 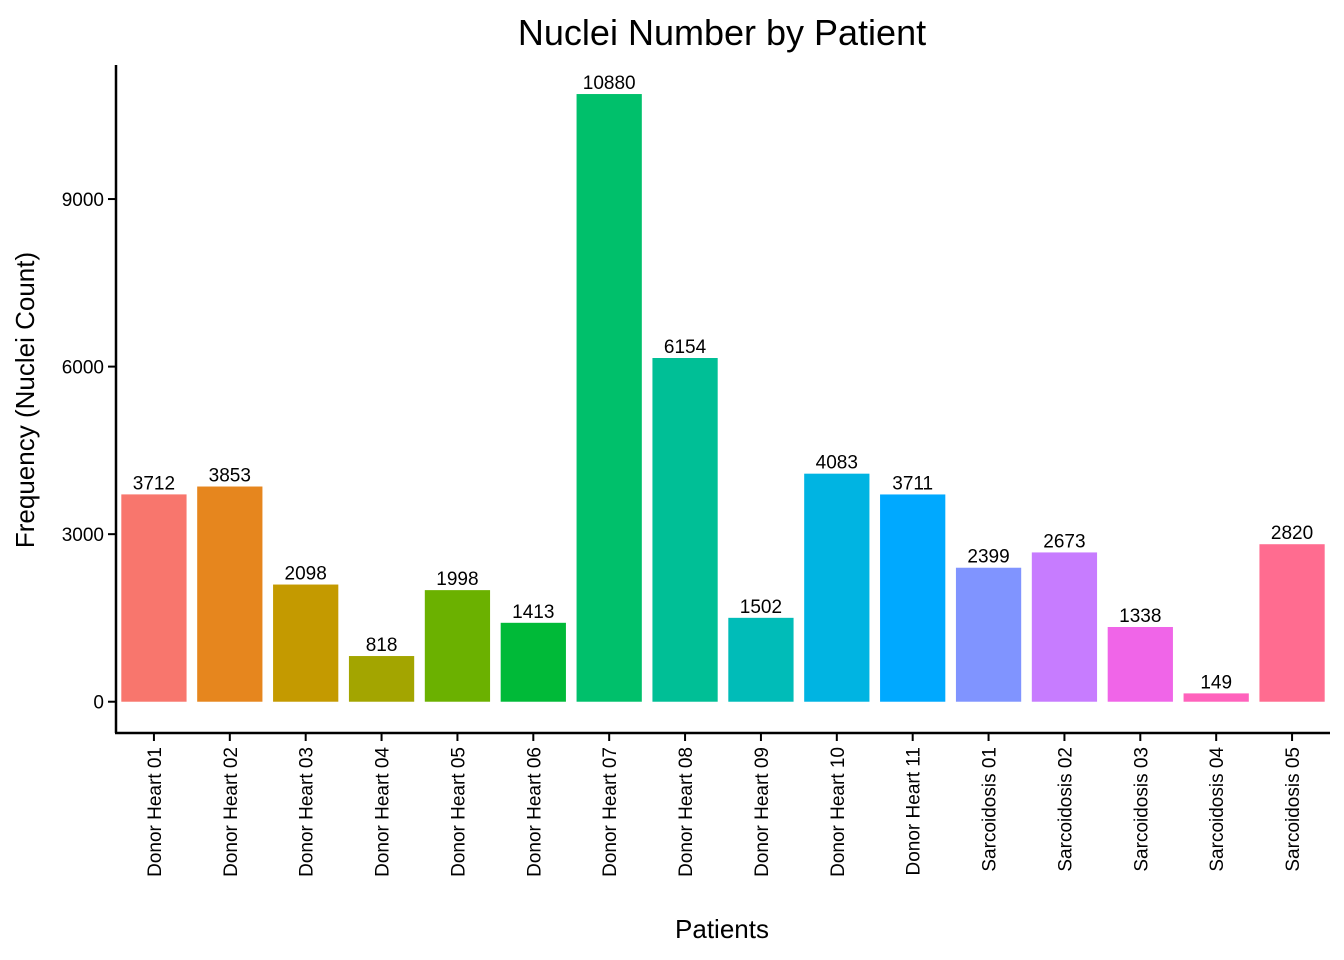 What do you see at coordinates (1064, 541) in the screenshot?
I see `data-label-sarcoidosis-02: 2673` at bounding box center [1064, 541].